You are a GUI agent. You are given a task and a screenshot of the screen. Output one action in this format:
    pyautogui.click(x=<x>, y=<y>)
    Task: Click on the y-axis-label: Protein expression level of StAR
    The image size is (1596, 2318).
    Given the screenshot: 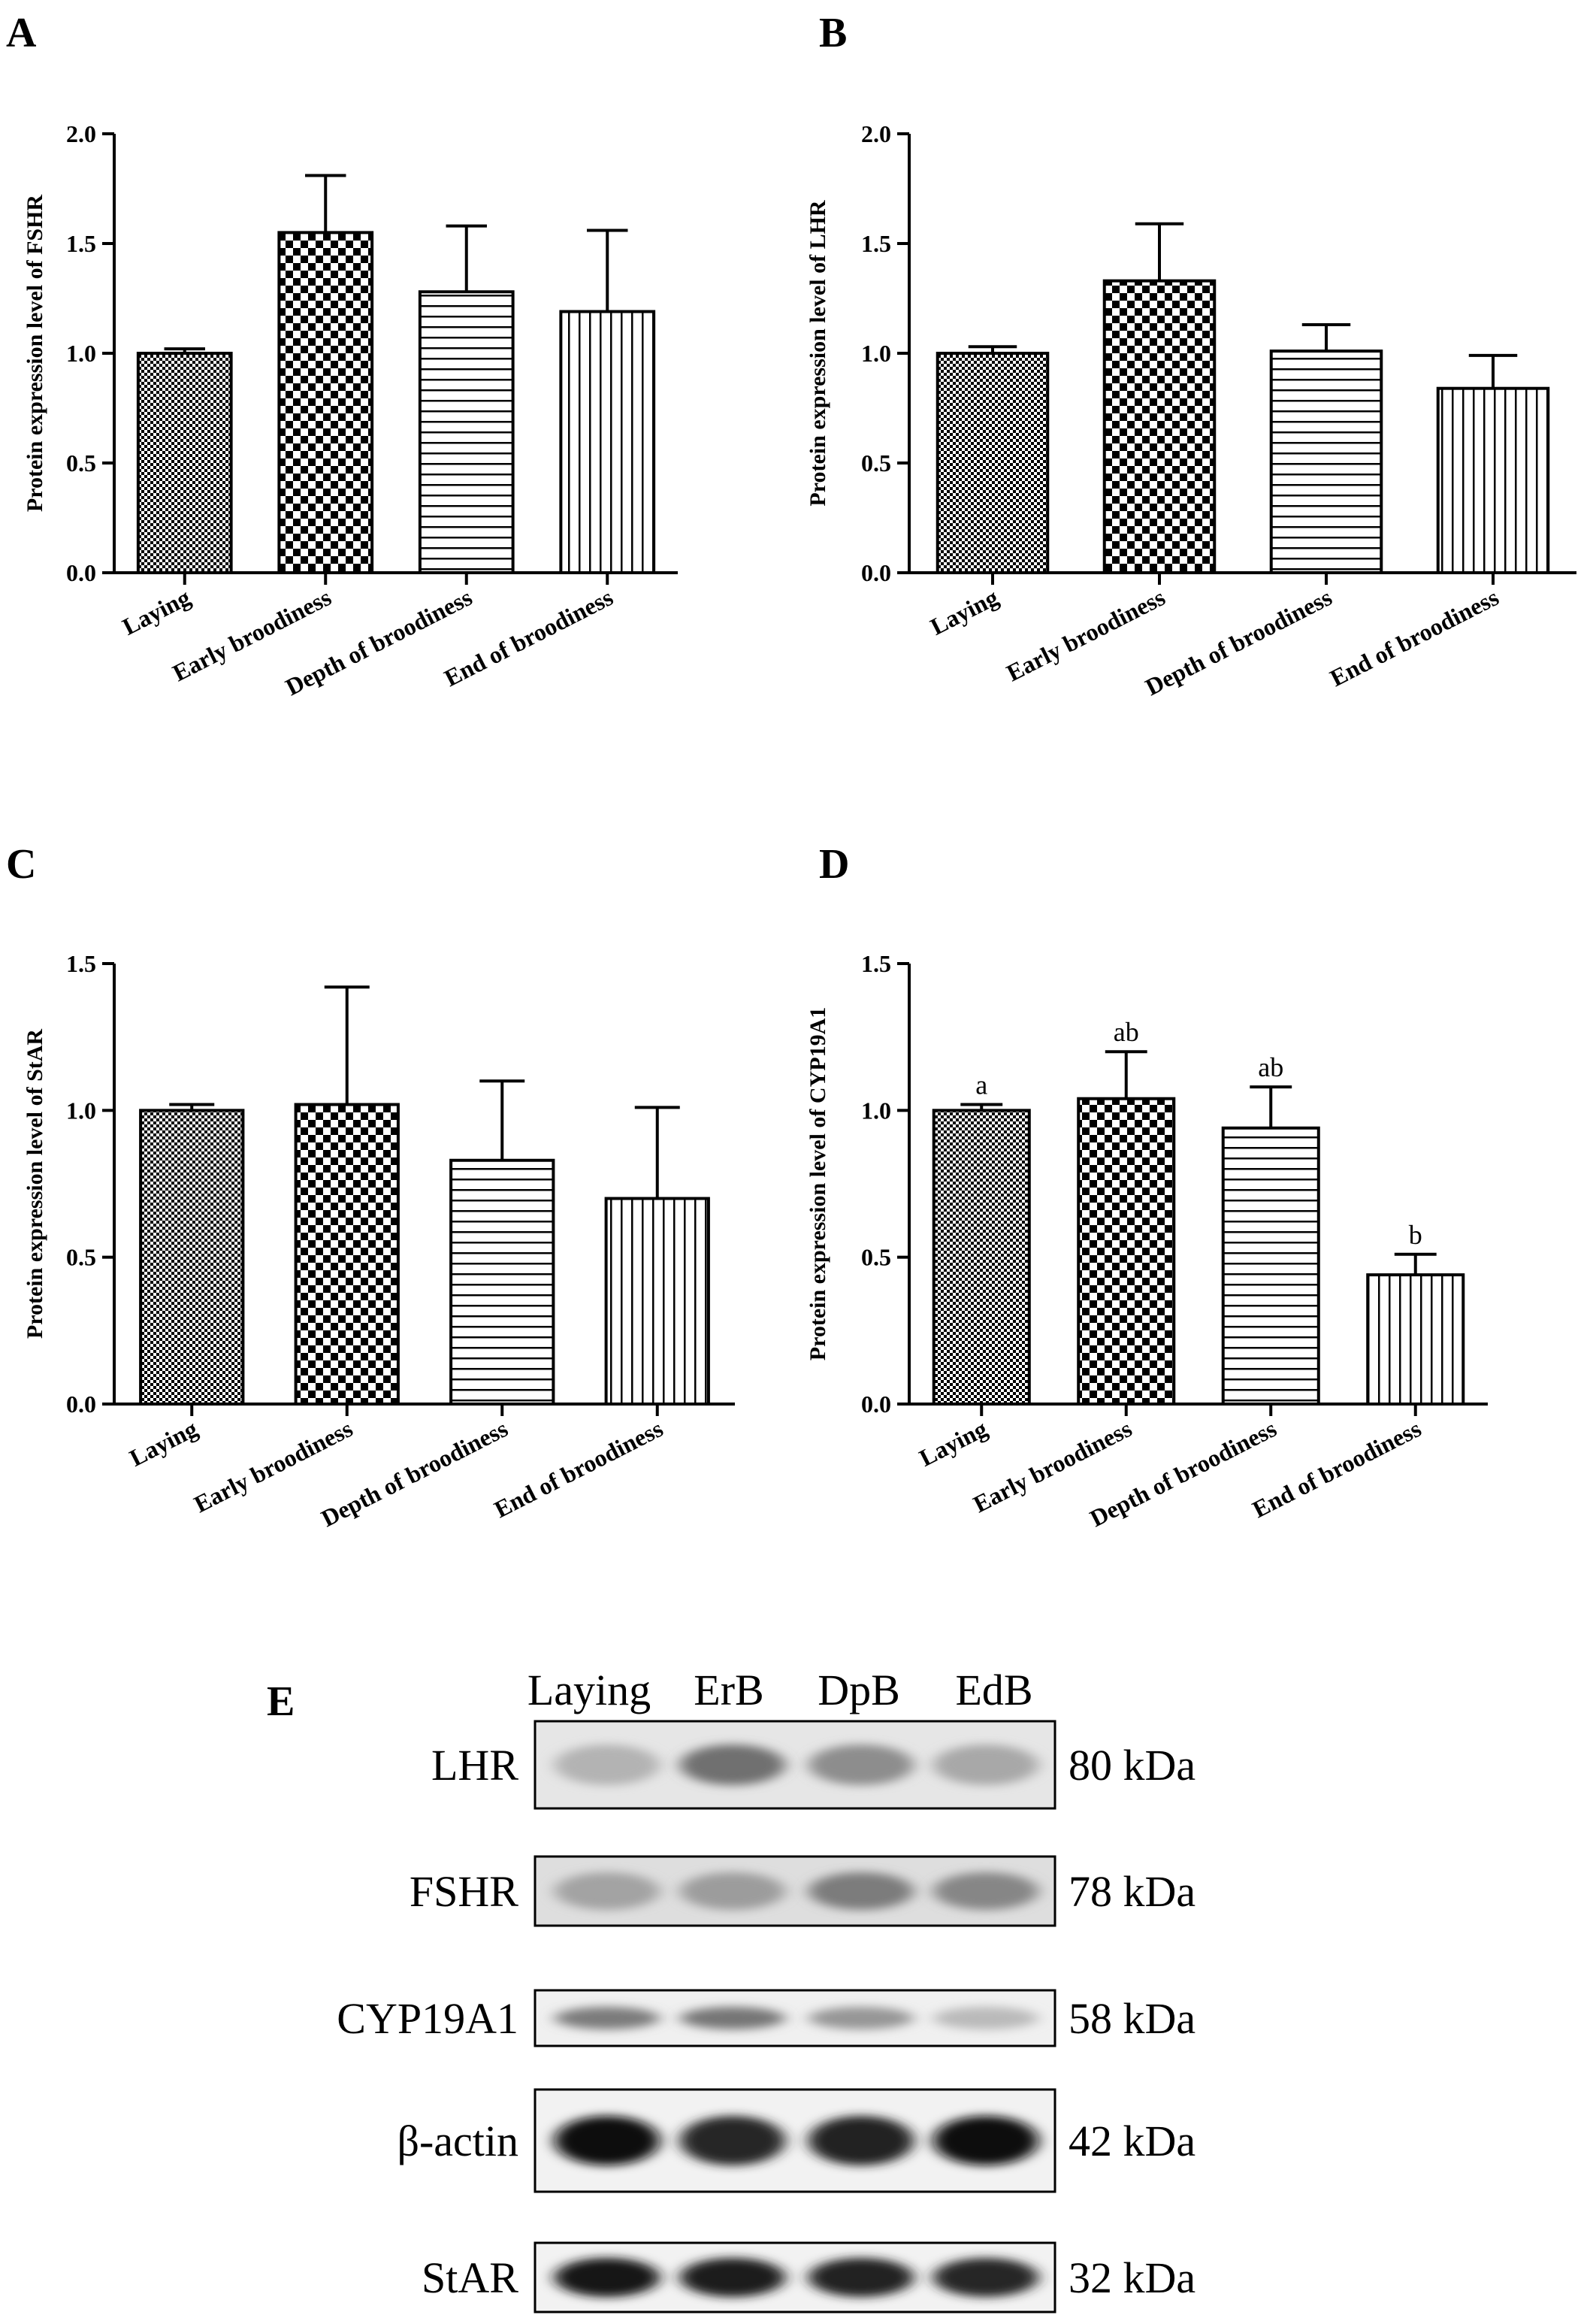 What is the action you would take?
    pyautogui.click(x=35, y=1184)
    